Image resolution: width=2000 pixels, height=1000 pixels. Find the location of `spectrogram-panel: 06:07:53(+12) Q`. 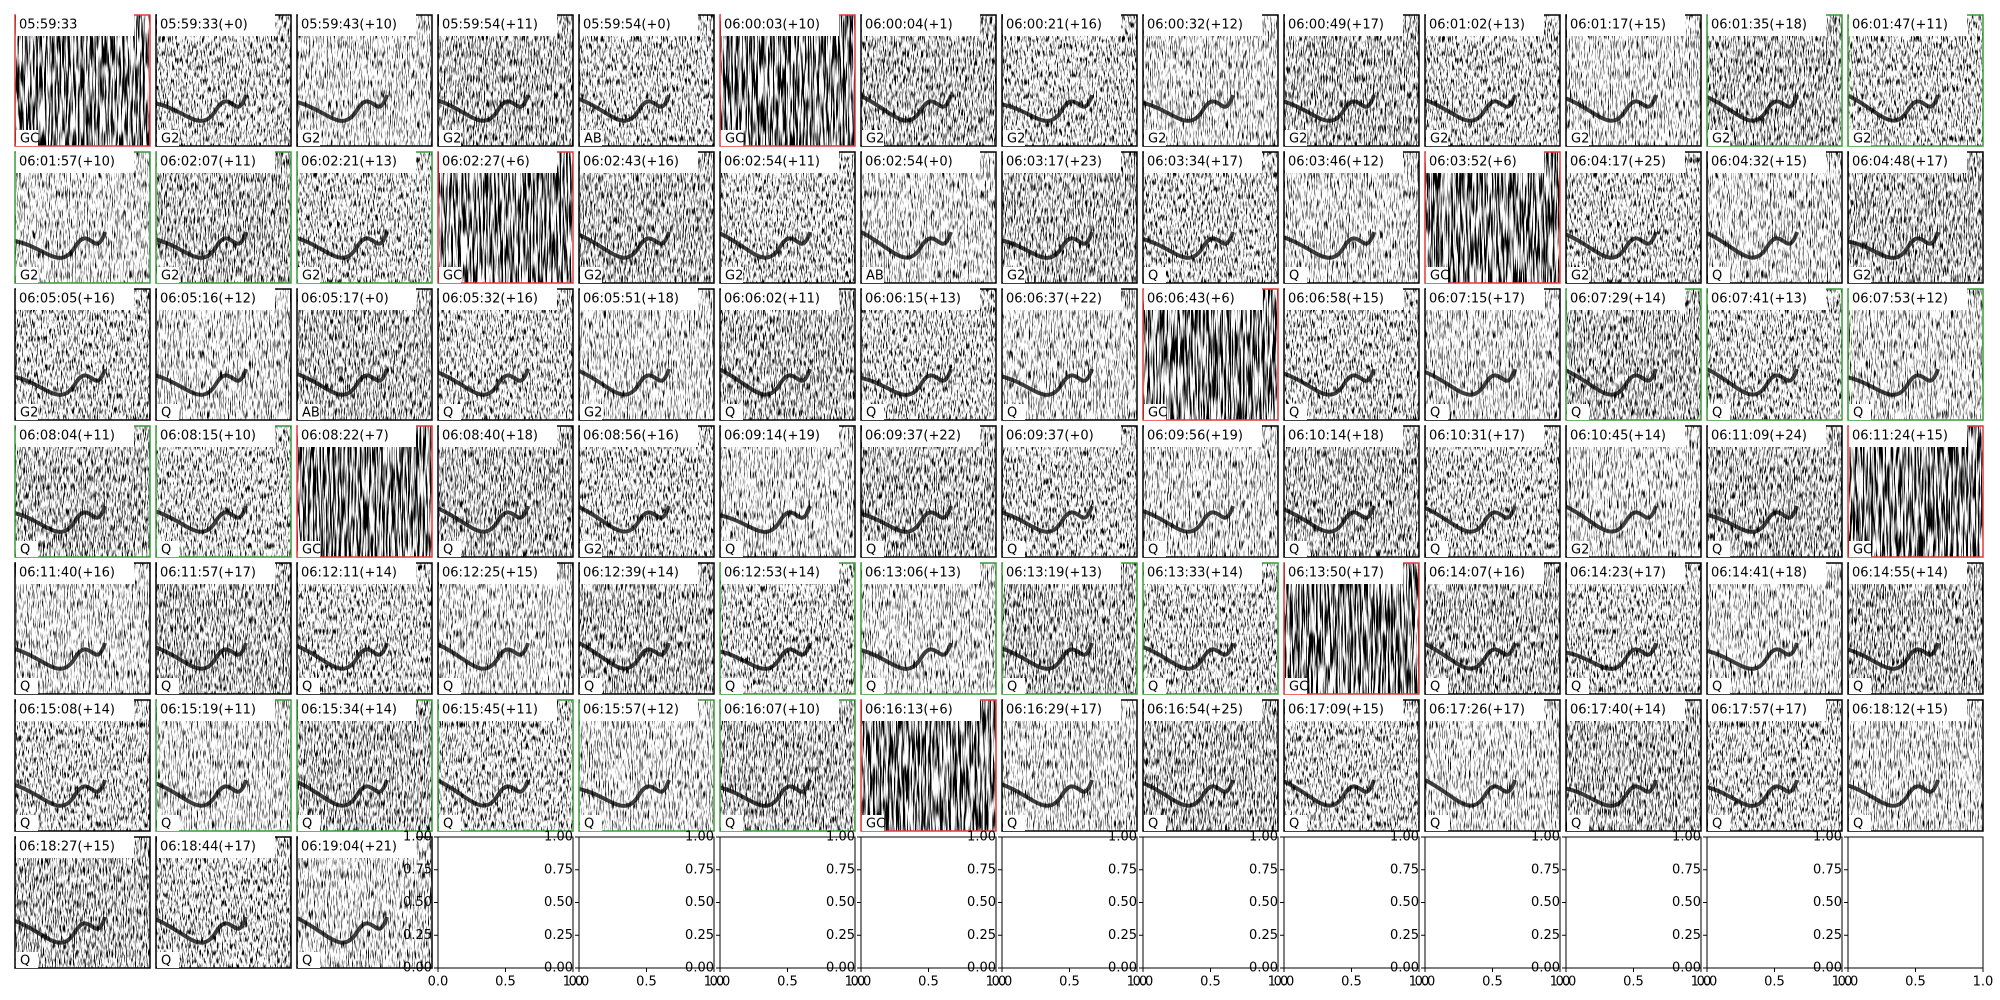

spectrogram-panel: 06:07:53(+12) Q is located at coordinates (1915, 354).